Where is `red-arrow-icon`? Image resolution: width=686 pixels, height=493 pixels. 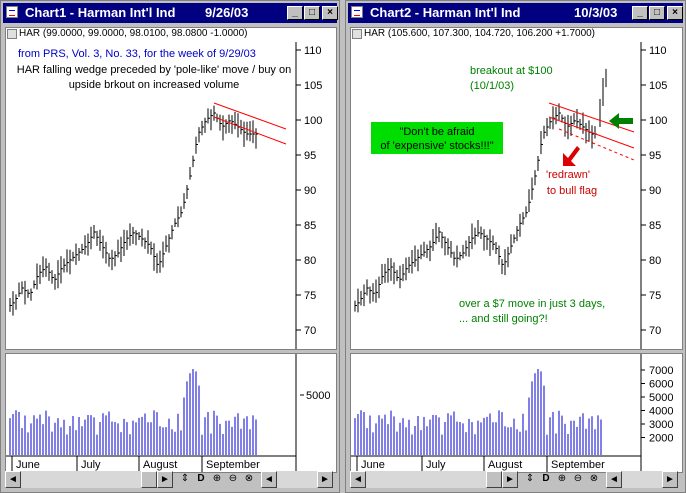
red-arrow-icon is located at coordinates (571, 156).